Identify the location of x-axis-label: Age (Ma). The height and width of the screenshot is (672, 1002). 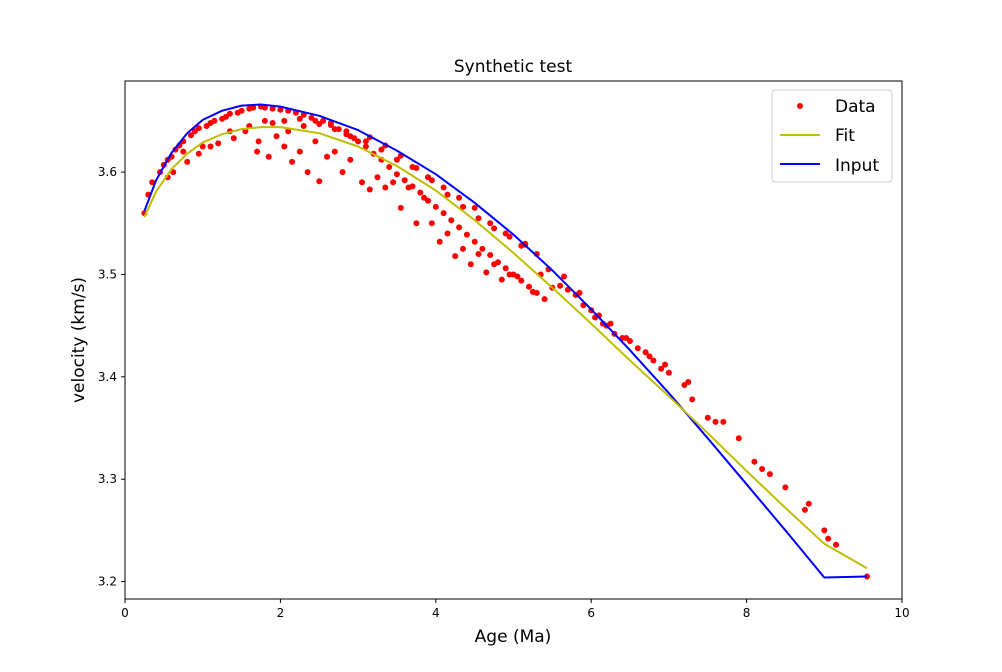
(513, 637).